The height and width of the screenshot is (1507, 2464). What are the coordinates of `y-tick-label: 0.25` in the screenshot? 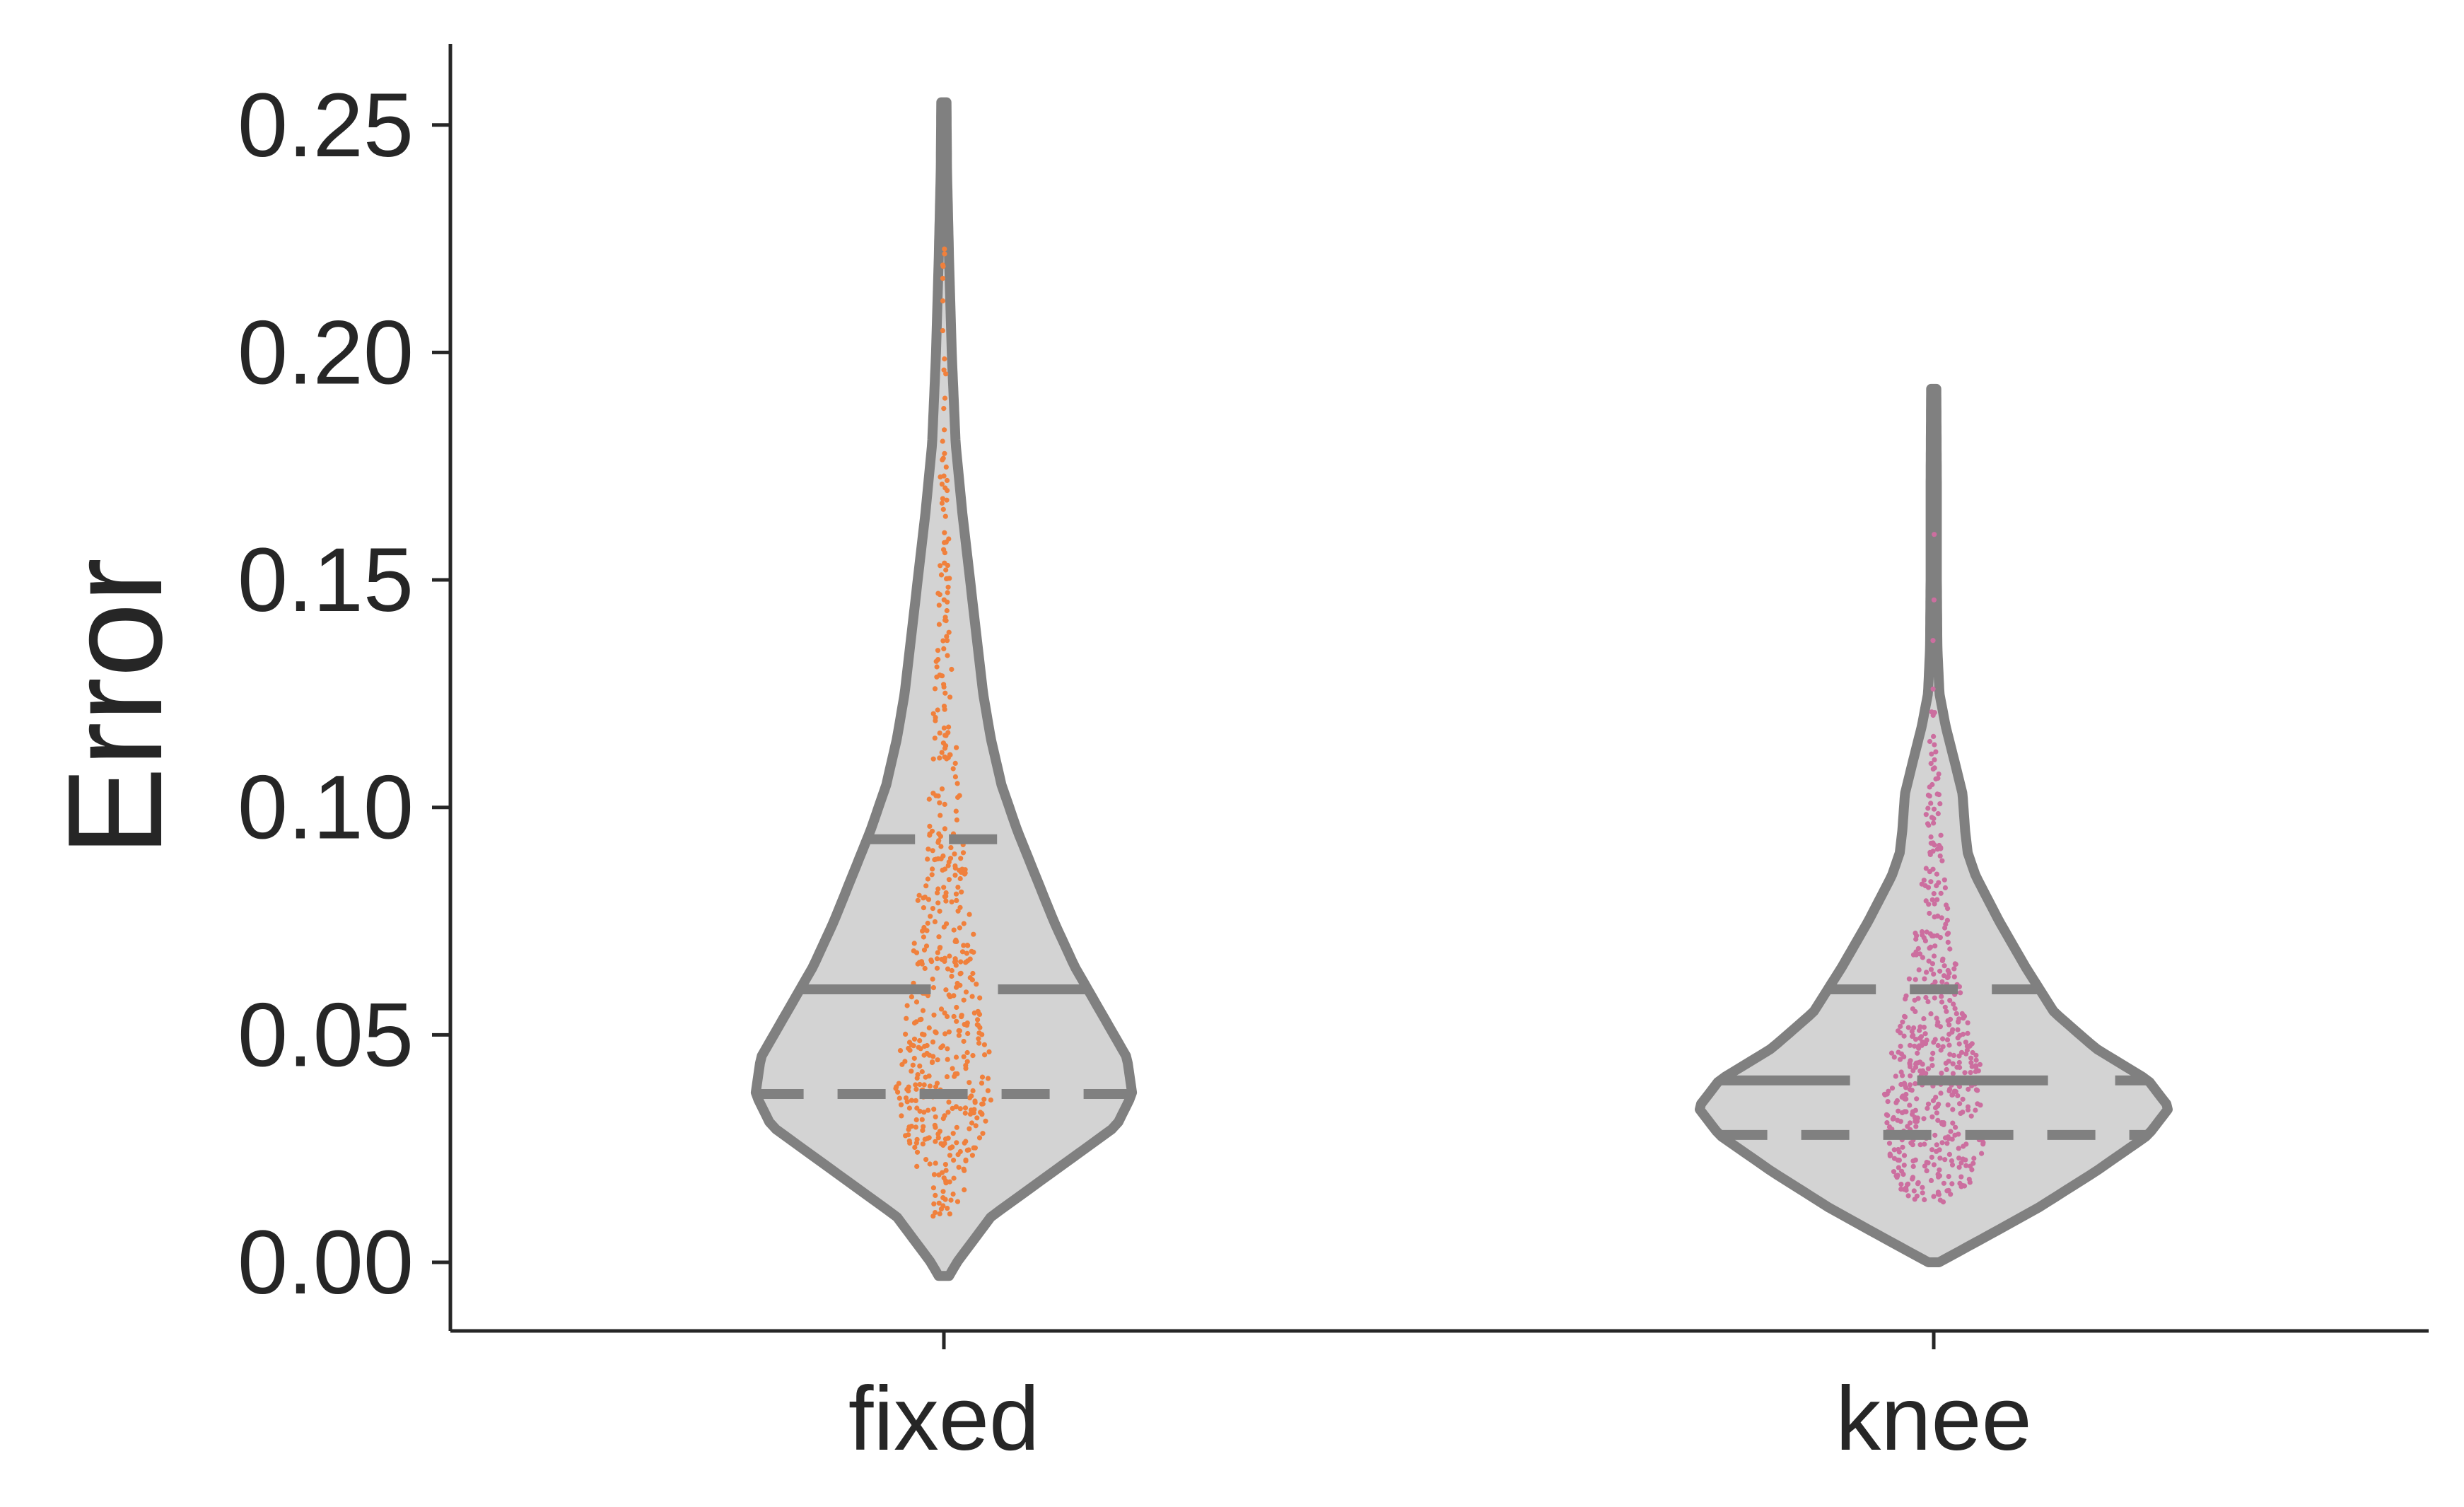 It's located at (326, 125).